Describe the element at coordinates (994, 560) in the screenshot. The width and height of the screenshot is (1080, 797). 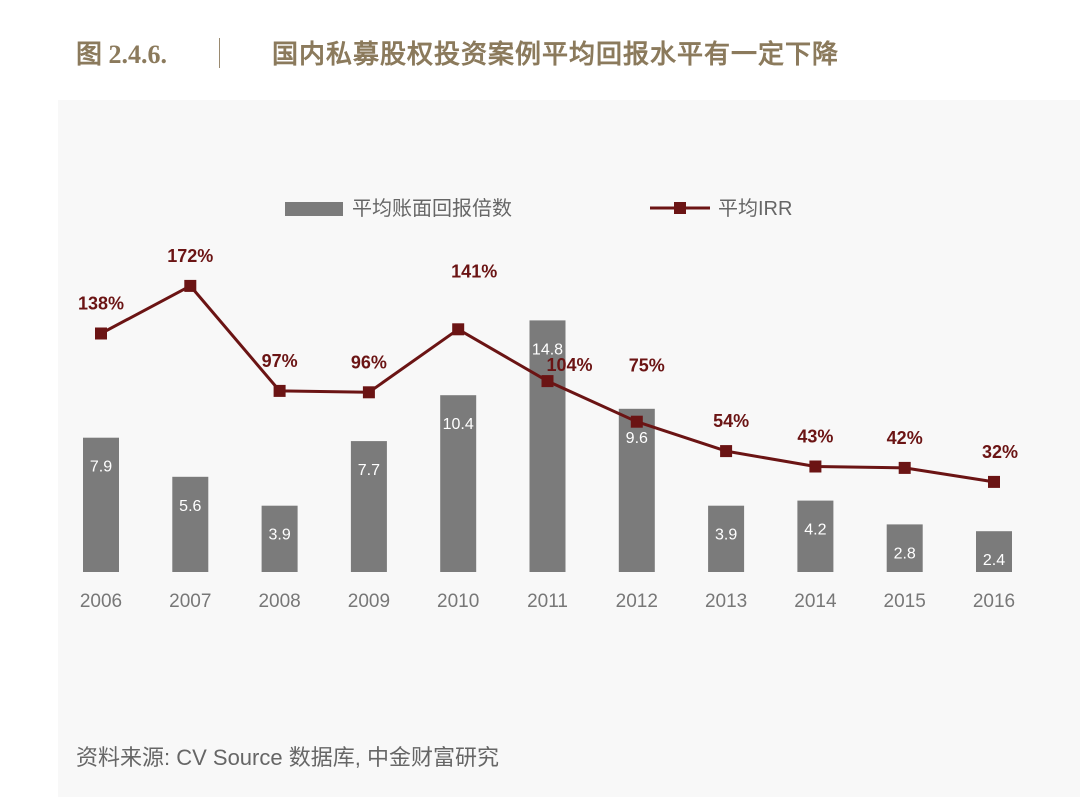
I see `bar-data-label: 2.4` at that location.